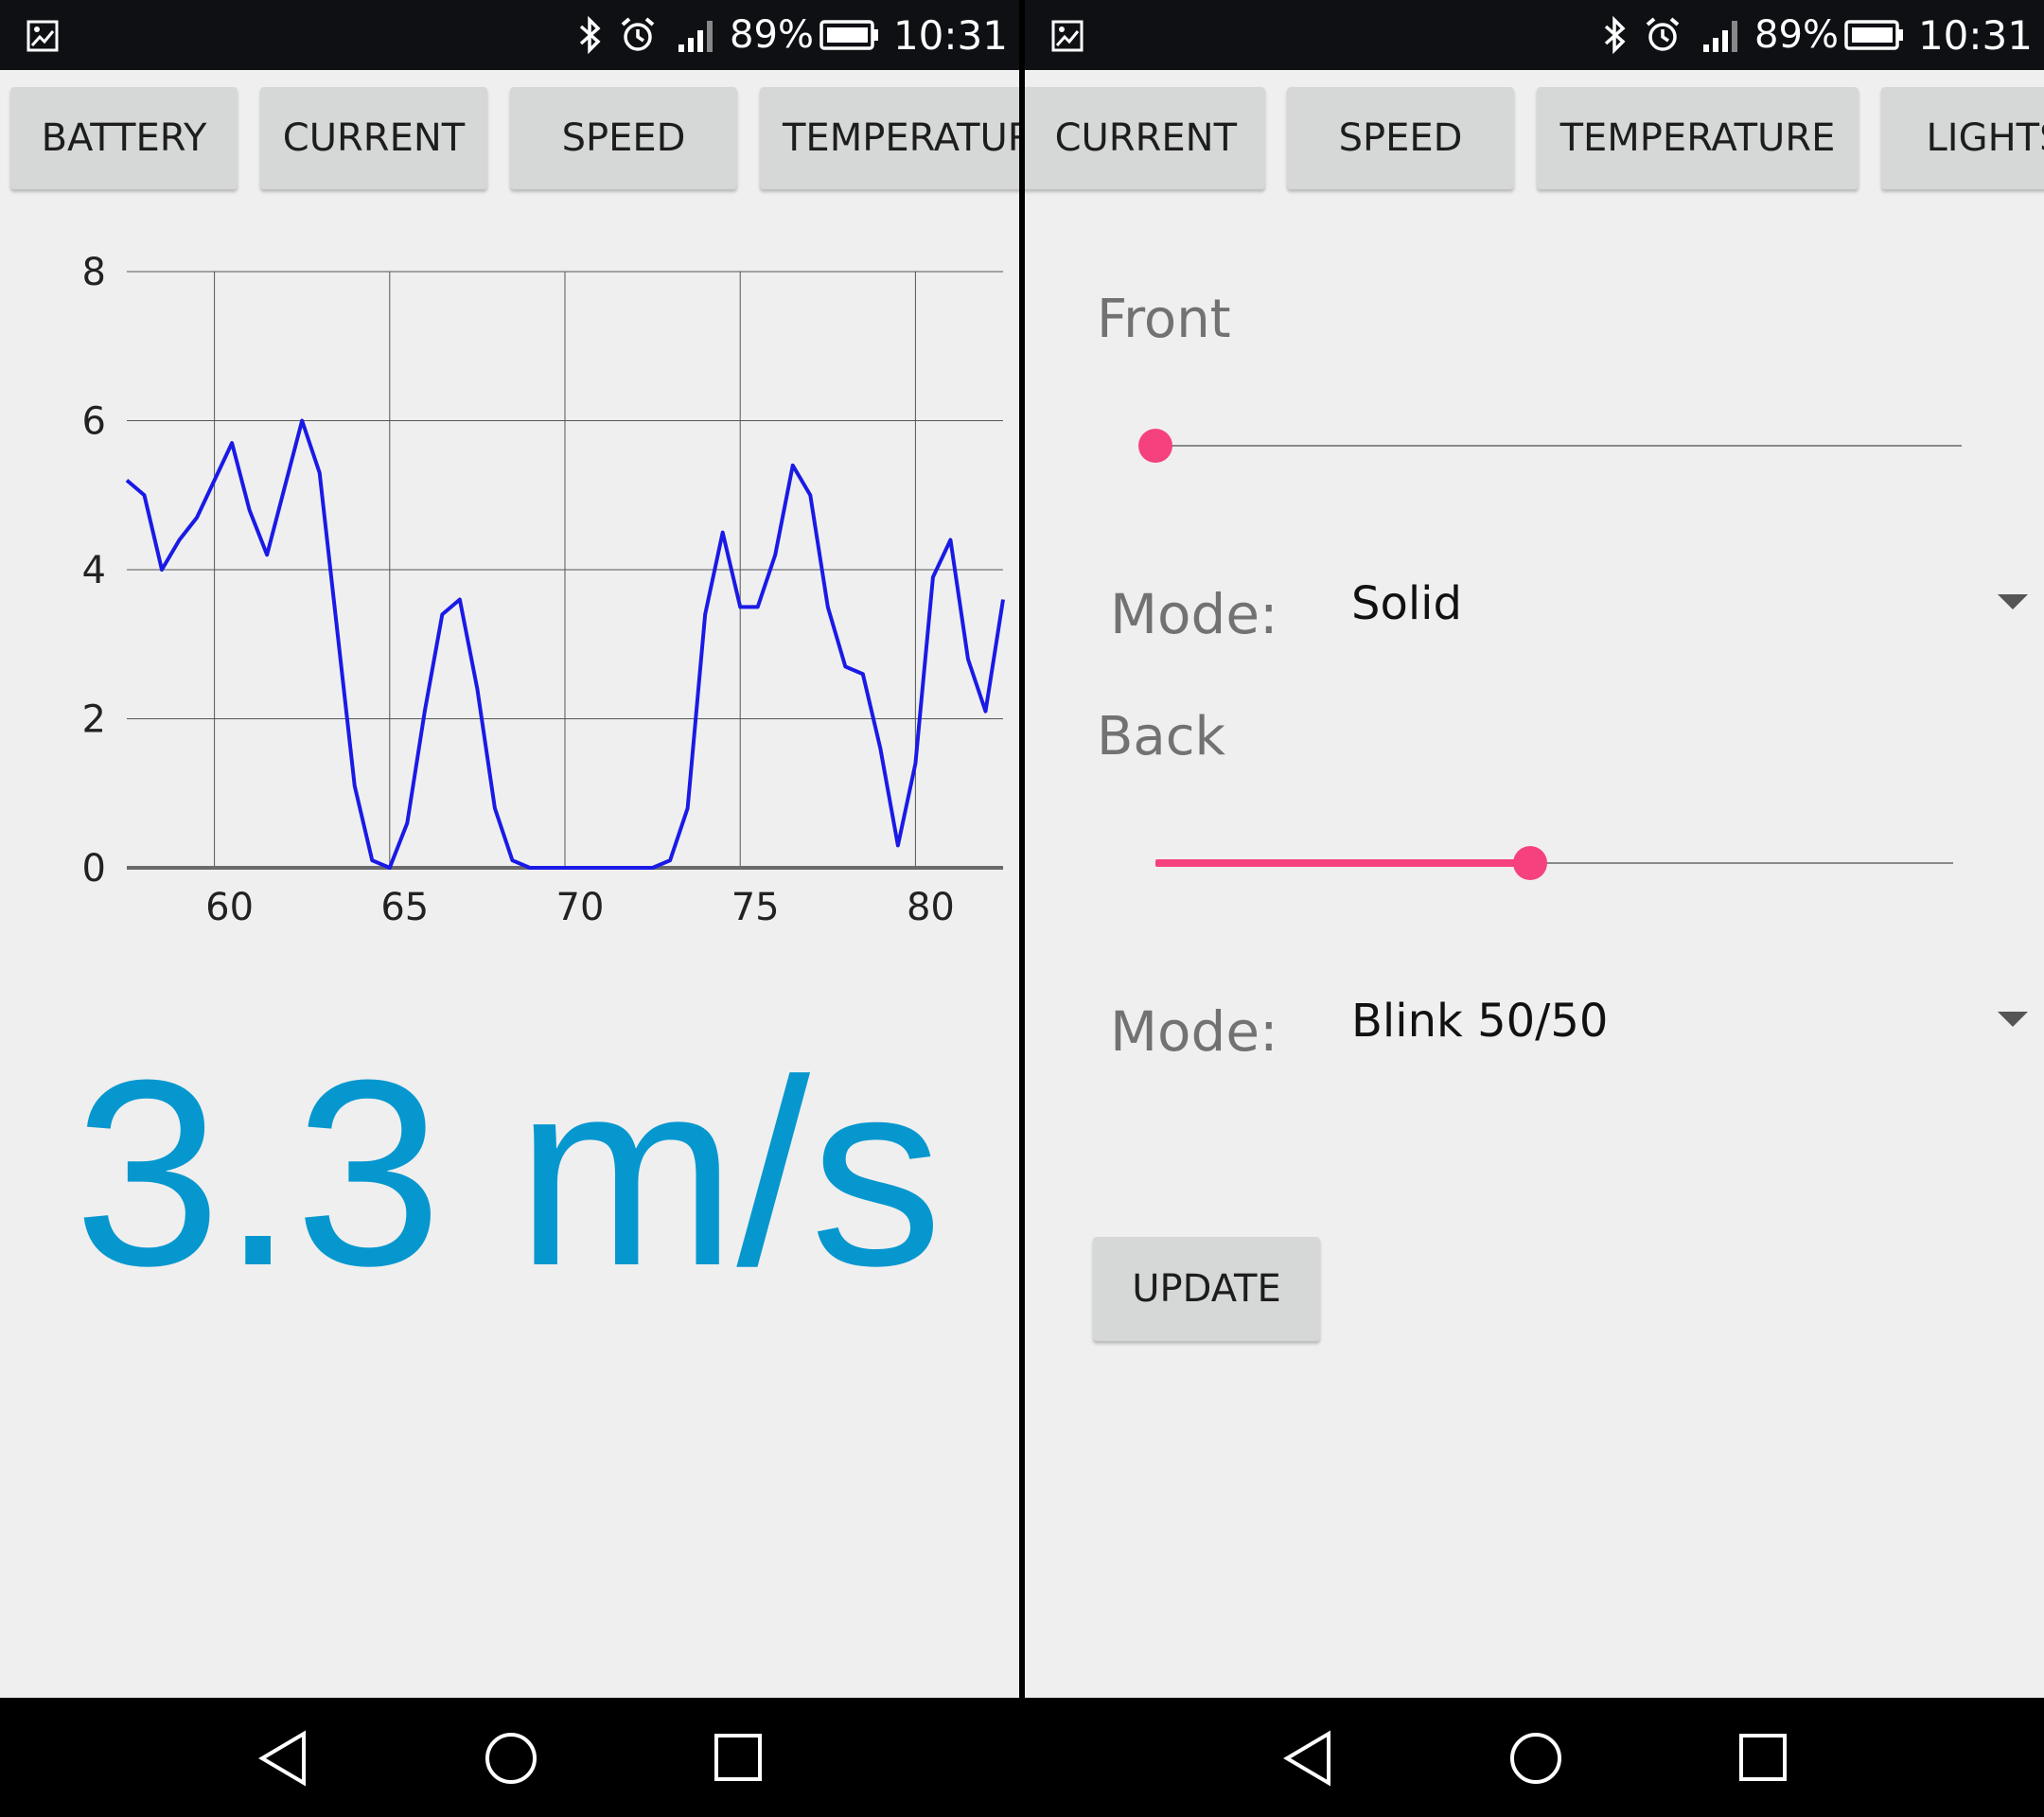 The height and width of the screenshot is (1817, 2044). I want to click on x-tick-label: 60, so click(229, 907).